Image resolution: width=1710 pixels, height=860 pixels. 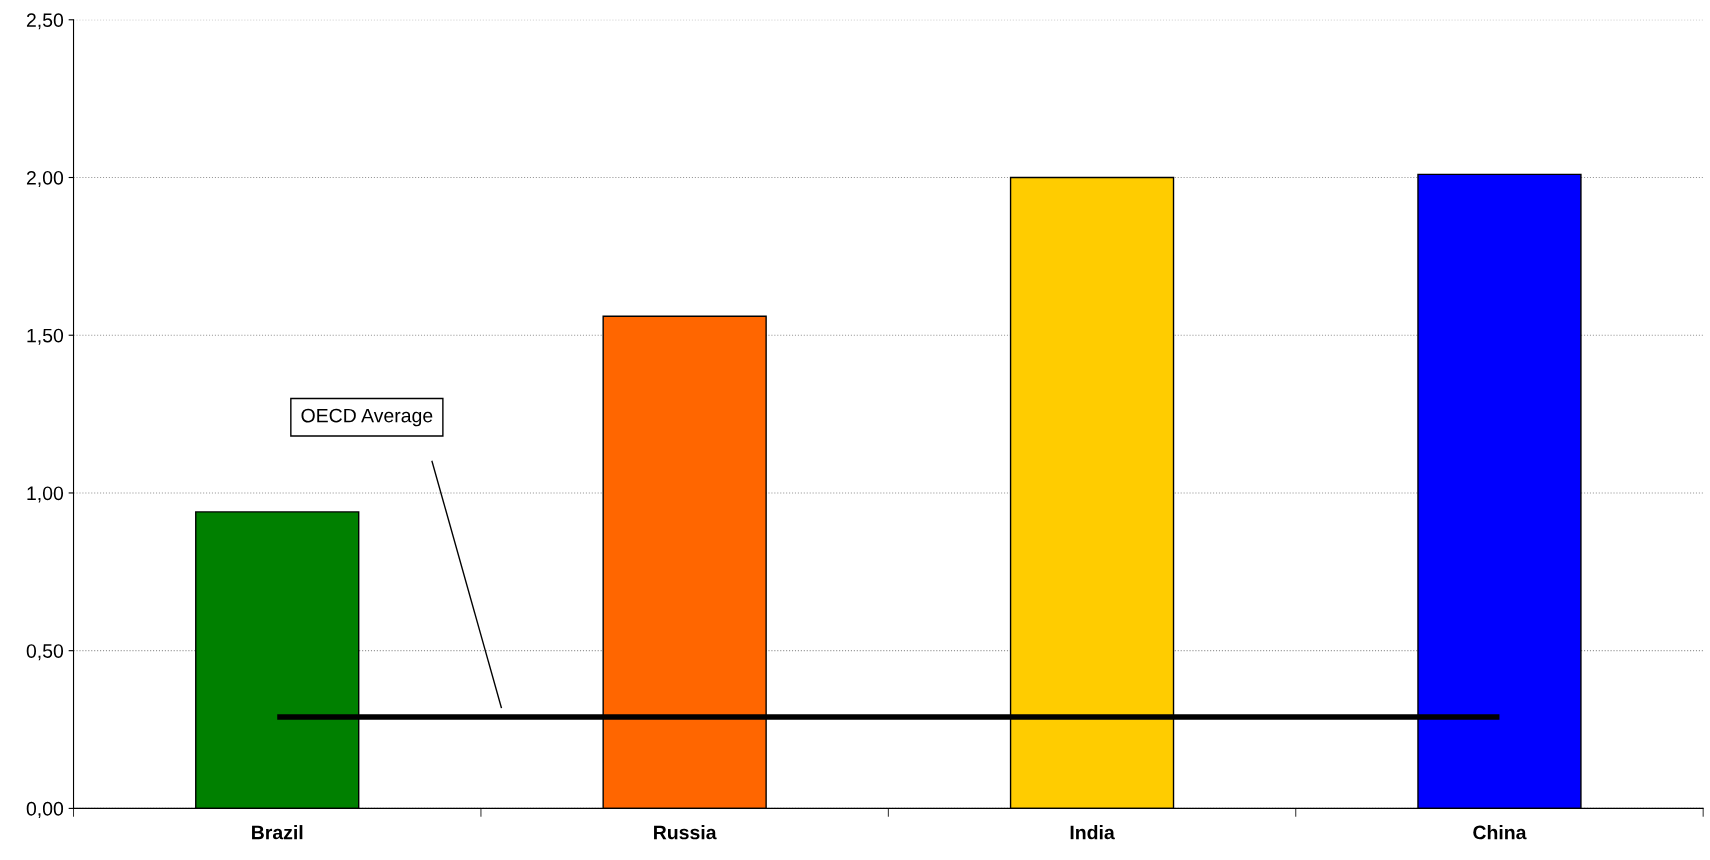 I want to click on y-tick-label: 0,50, so click(x=45, y=652).